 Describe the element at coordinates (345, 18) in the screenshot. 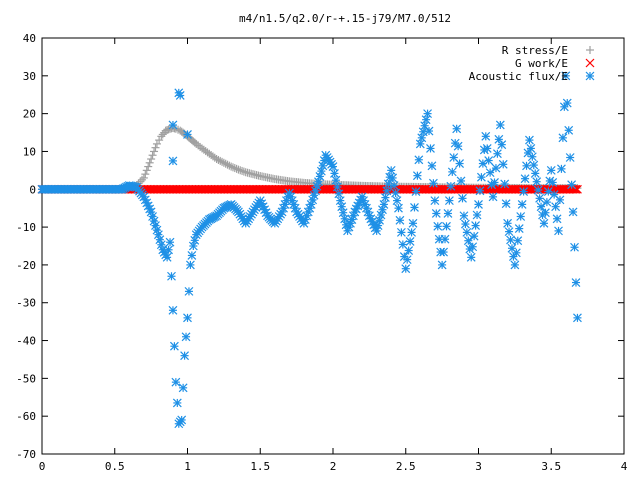

I see `chart-title: m4/n1.5/q2.0/r-+.15-j79/M7.0/512` at that location.